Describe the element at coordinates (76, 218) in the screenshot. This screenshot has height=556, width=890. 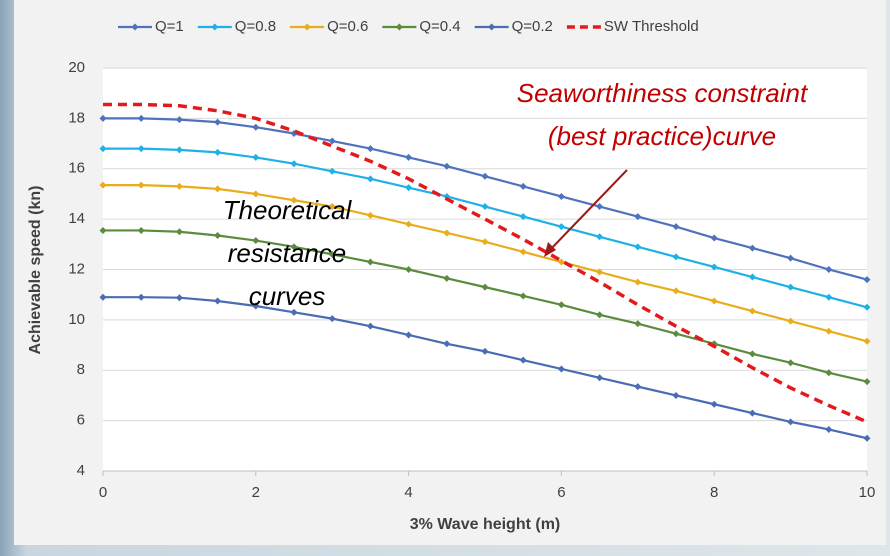
I see `y-tick-label: 14` at that location.